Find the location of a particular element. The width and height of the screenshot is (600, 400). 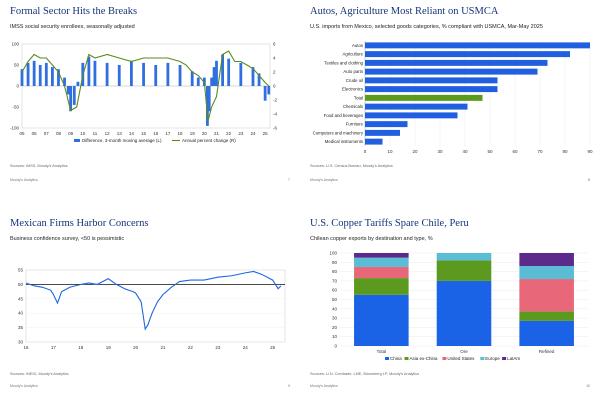

y-right-tick-label: -2 is located at coordinates (275, 100).